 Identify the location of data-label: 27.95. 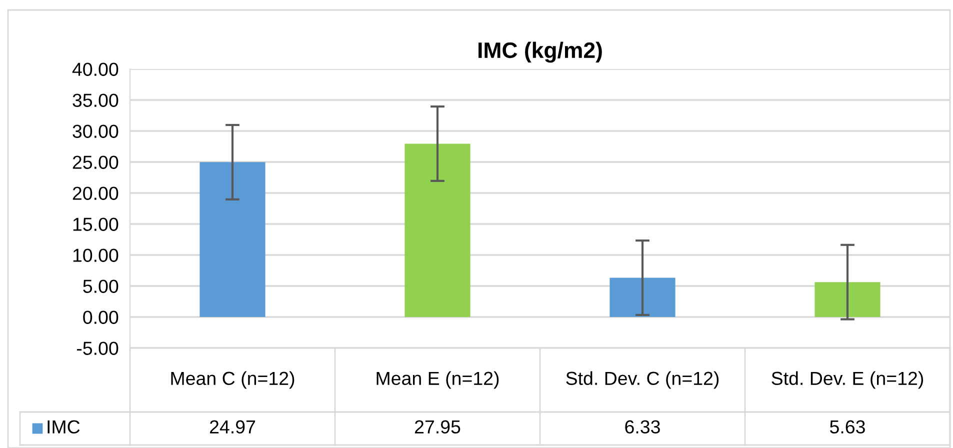
(437, 427).